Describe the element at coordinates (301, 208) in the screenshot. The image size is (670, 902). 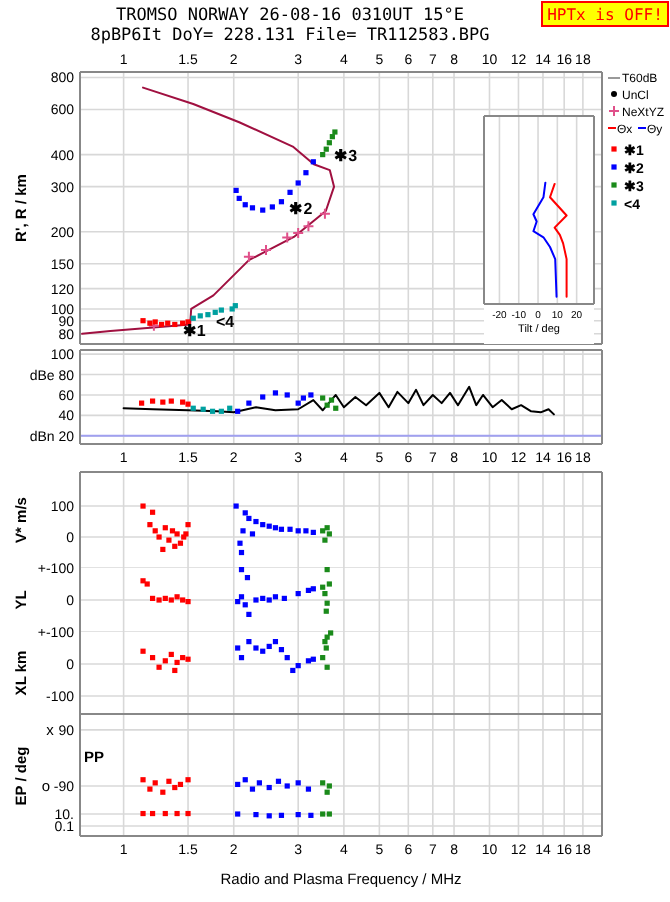
I see `annotation: ✱2` at that location.